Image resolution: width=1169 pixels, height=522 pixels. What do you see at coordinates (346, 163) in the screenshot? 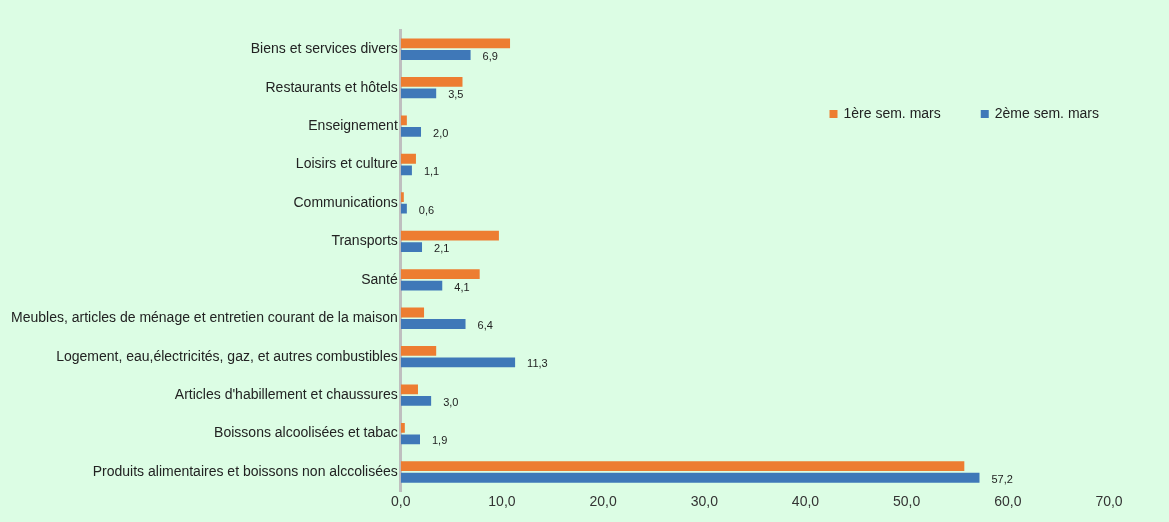
I see `y-tick-label: Loisirs et culture` at bounding box center [346, 163].